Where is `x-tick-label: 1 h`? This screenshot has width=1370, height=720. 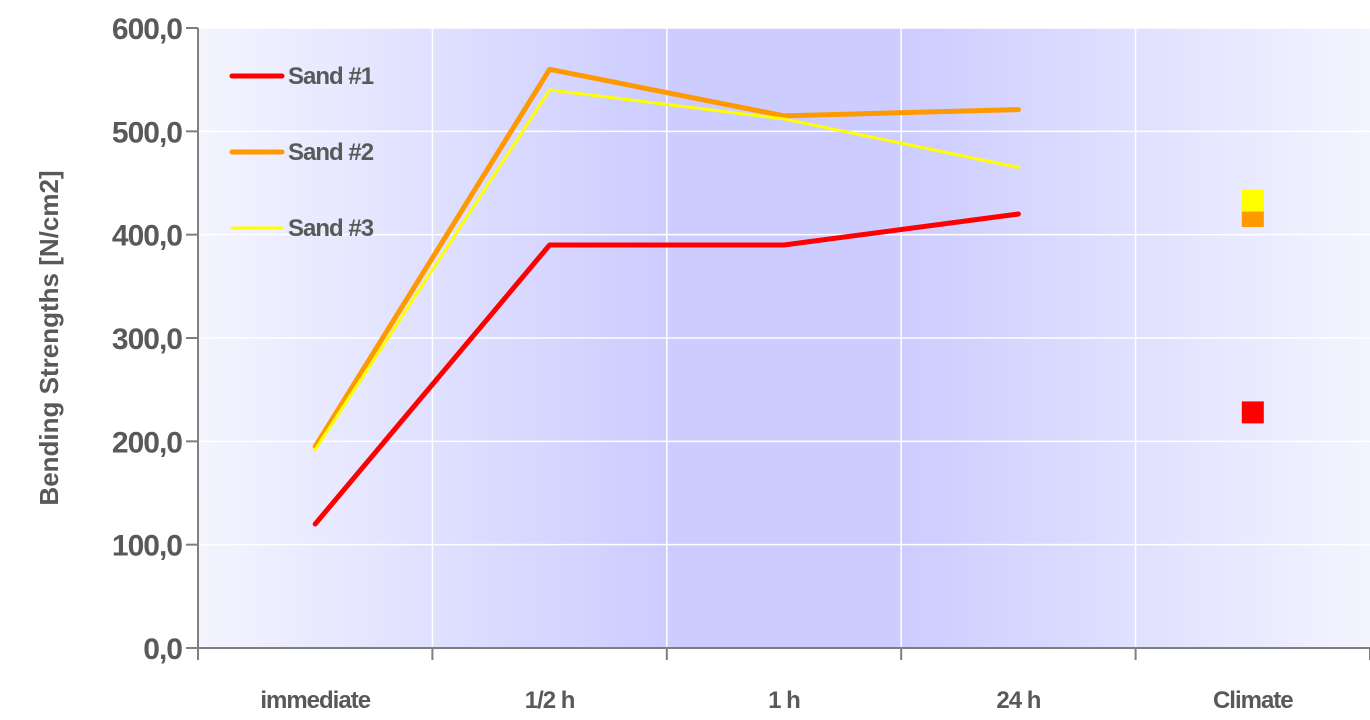
x-tick-label: 1 h is located at coordinates (784, 700).